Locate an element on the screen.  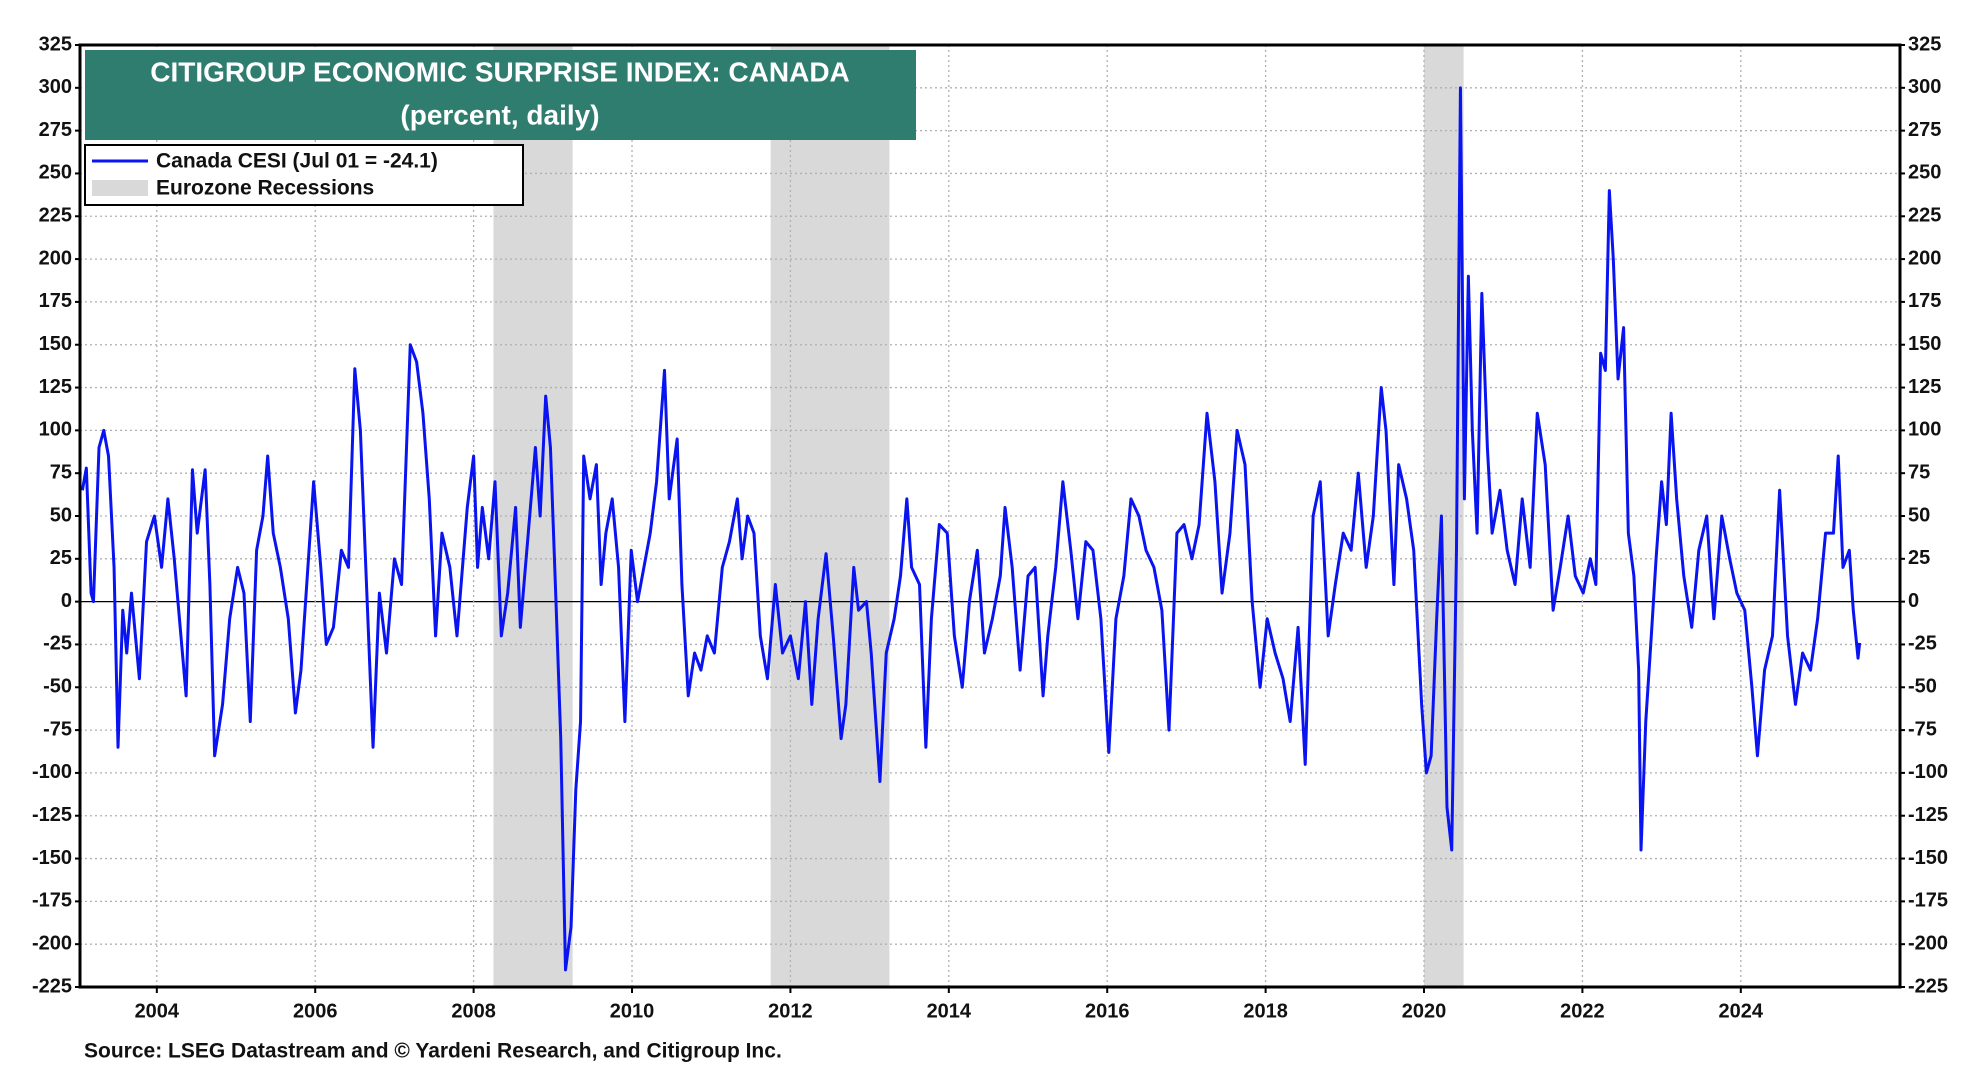
y-tick-label: 175 is located at coordinates (55, 301).